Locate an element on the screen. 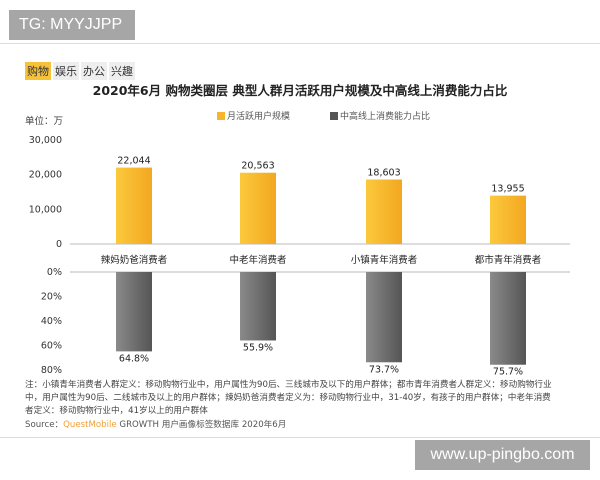 The image size is (600, 480). legend-mau: 月活跃用户规模 is located at coordinates (253, 115).